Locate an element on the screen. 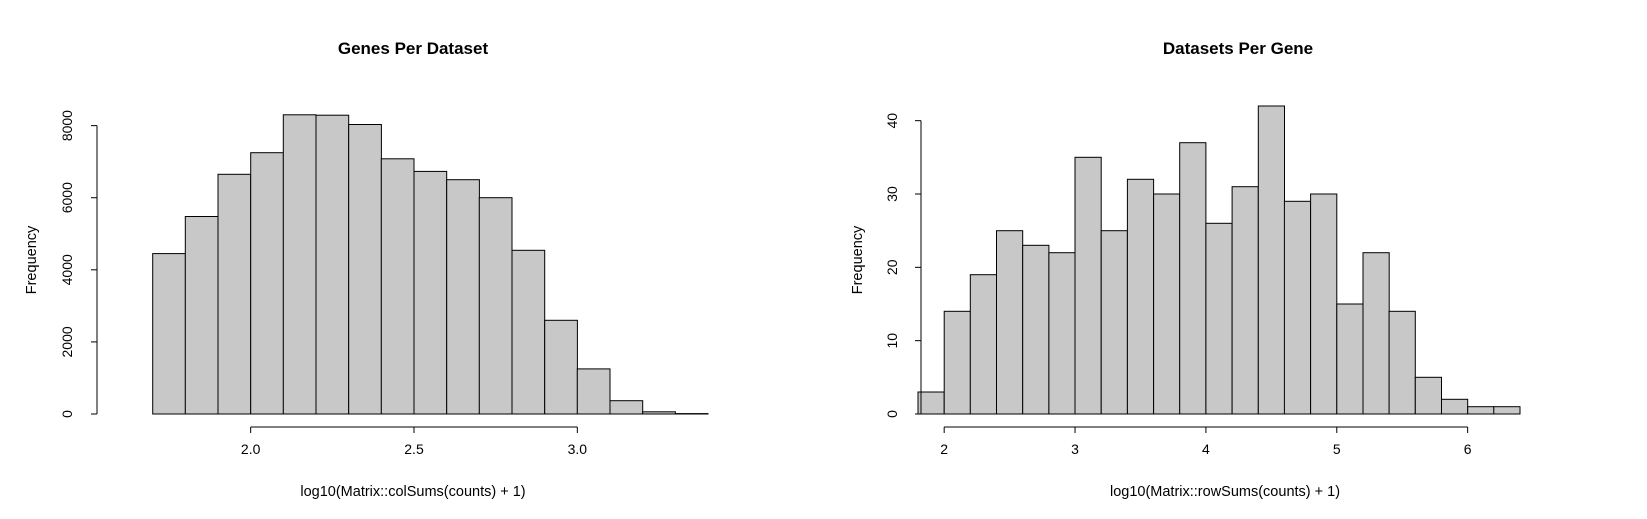 This screenshot has width=1647, height=519. y-tick-label: 4000 is located at coordinates (67, 269).